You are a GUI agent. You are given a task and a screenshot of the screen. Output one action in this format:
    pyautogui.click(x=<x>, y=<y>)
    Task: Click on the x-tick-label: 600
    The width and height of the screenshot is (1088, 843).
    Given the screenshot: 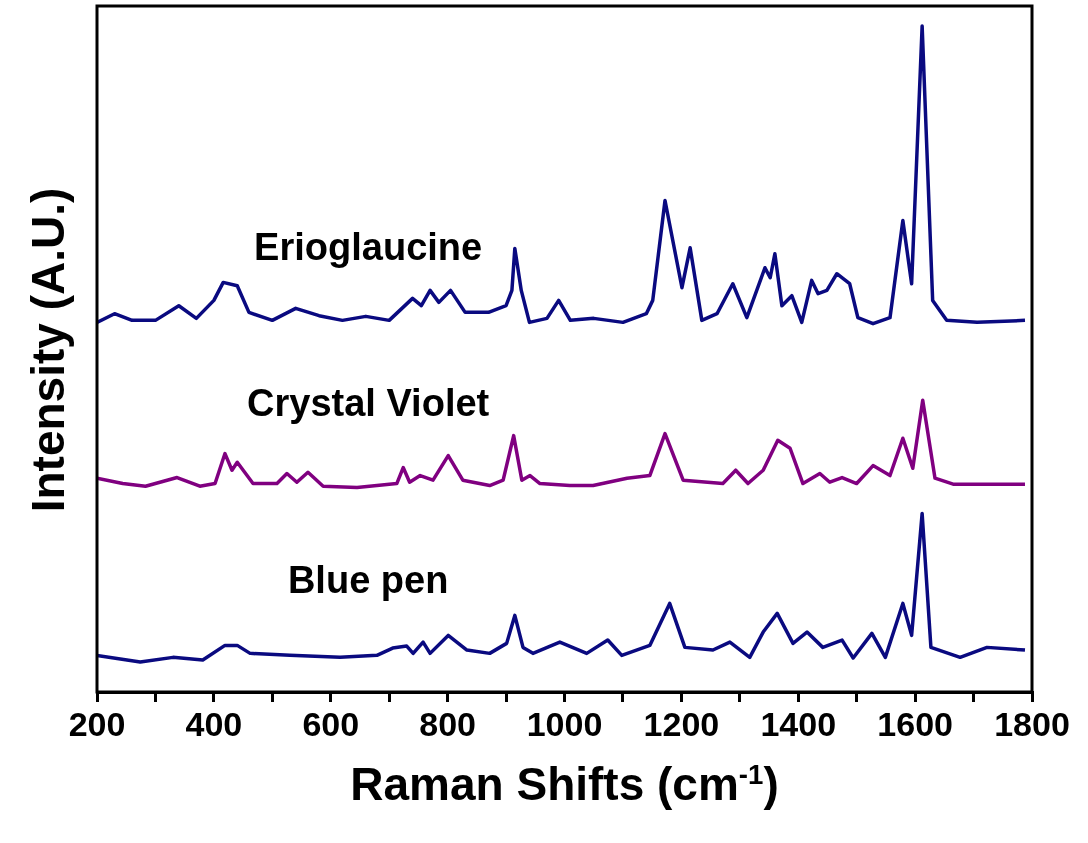 What is the action you would take?
    pyautogui.click(x=331, y=723)
    